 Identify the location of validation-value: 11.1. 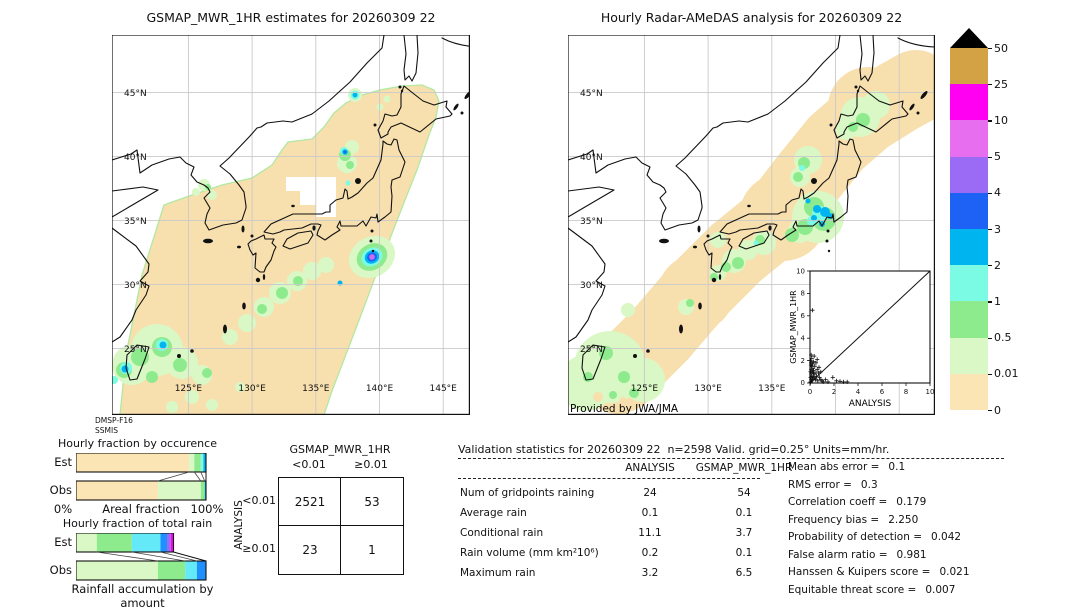
(650, 533).